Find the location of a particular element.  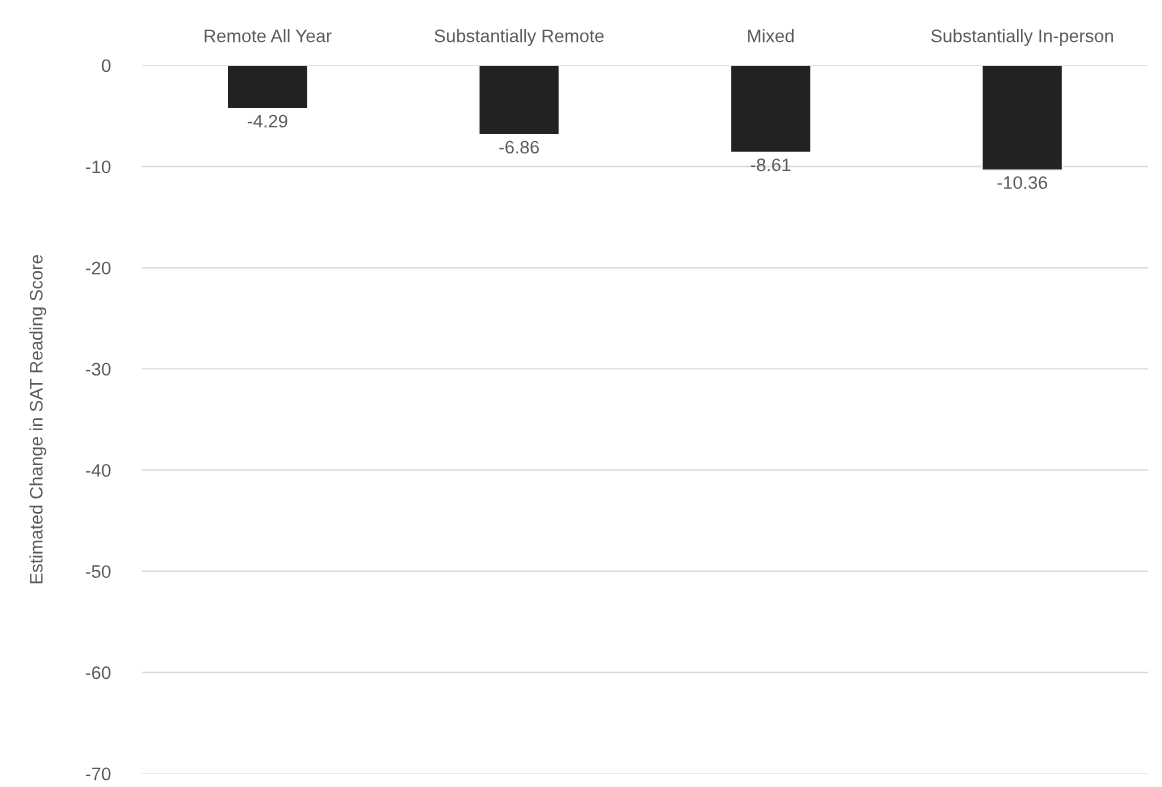

y-tick-label: -20 is located at coordinates (98, 268).